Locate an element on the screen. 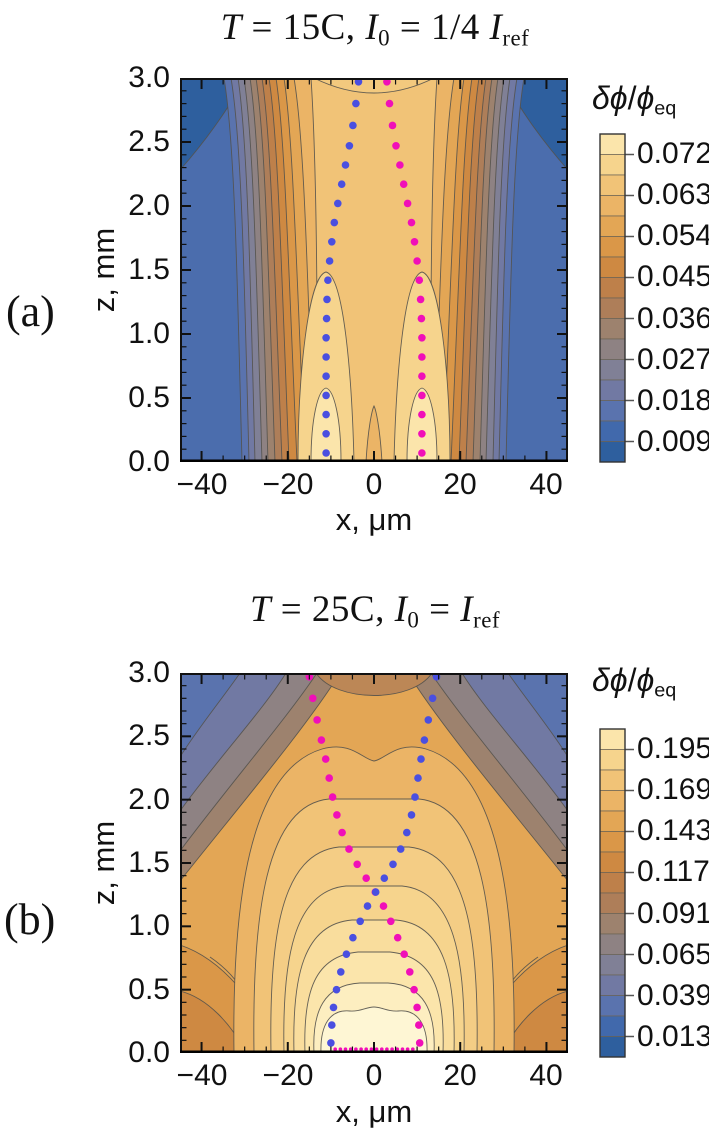  a-x-axis-title: x, μm is located at coordinates (374, 519).